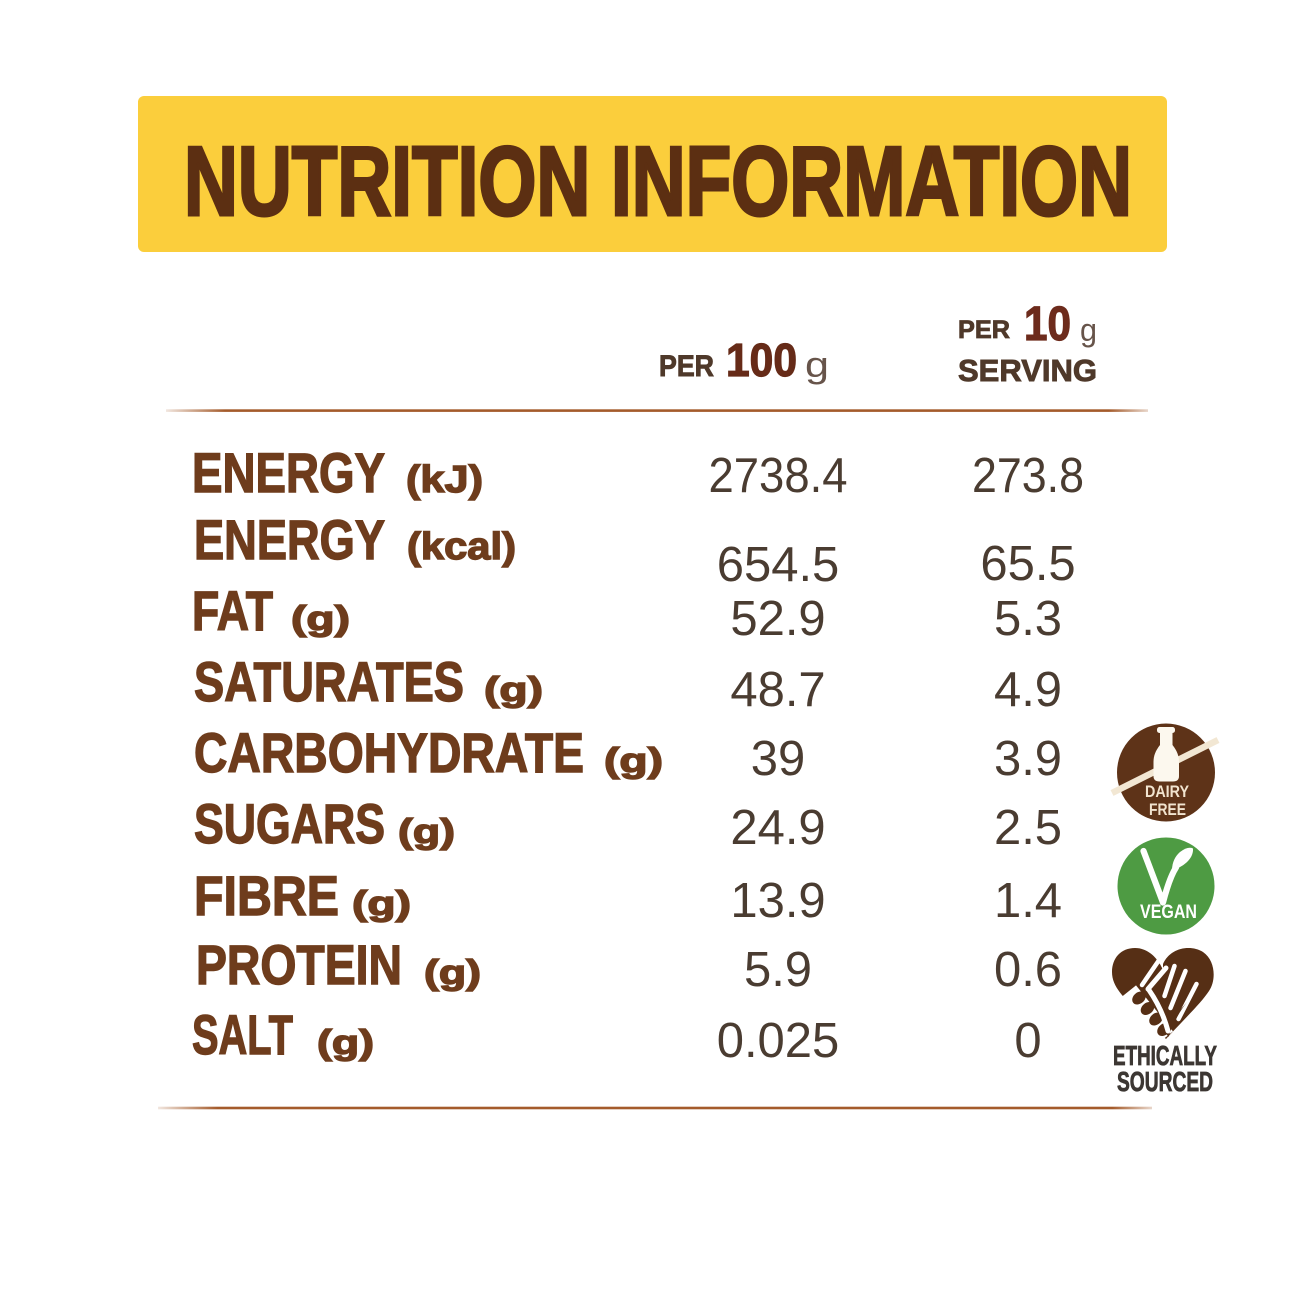  Describe the element at coordinates (777, 828) in the screenshot. I see `svg-text: 24.9` at that location.